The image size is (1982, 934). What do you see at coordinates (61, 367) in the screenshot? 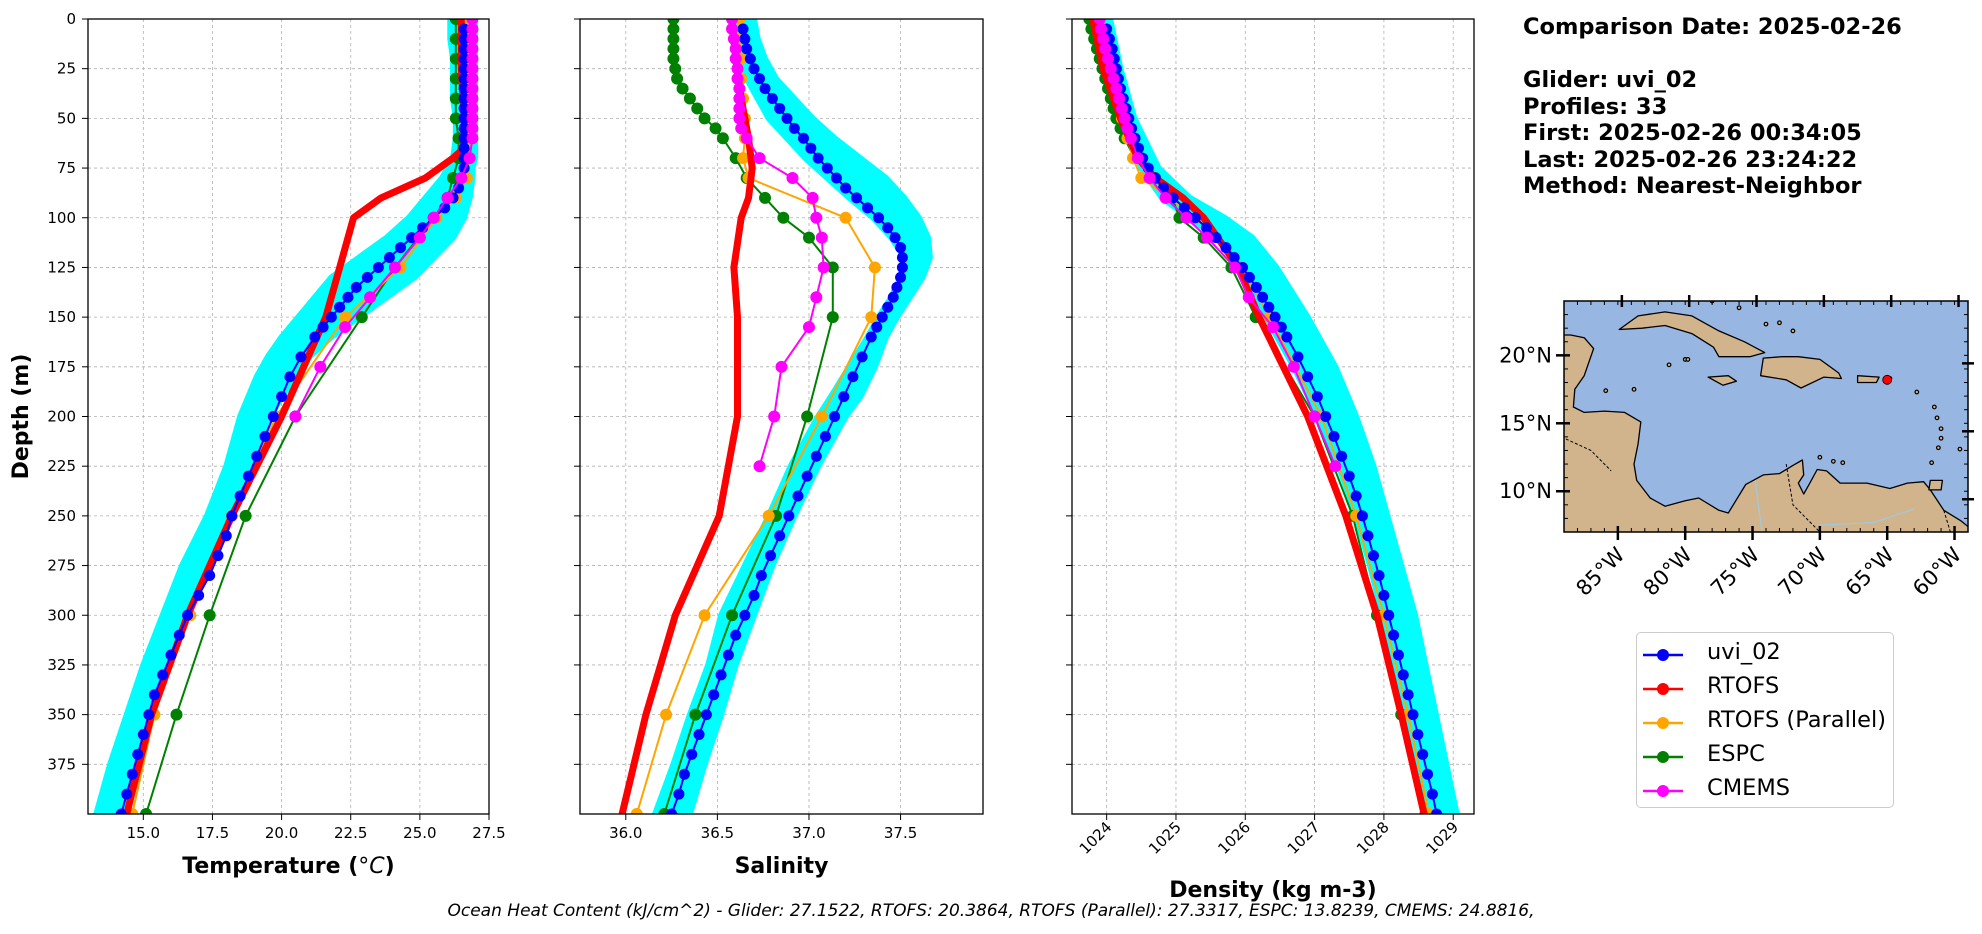
I see `y-tick-label: 175` at bounding box center [61, 367].